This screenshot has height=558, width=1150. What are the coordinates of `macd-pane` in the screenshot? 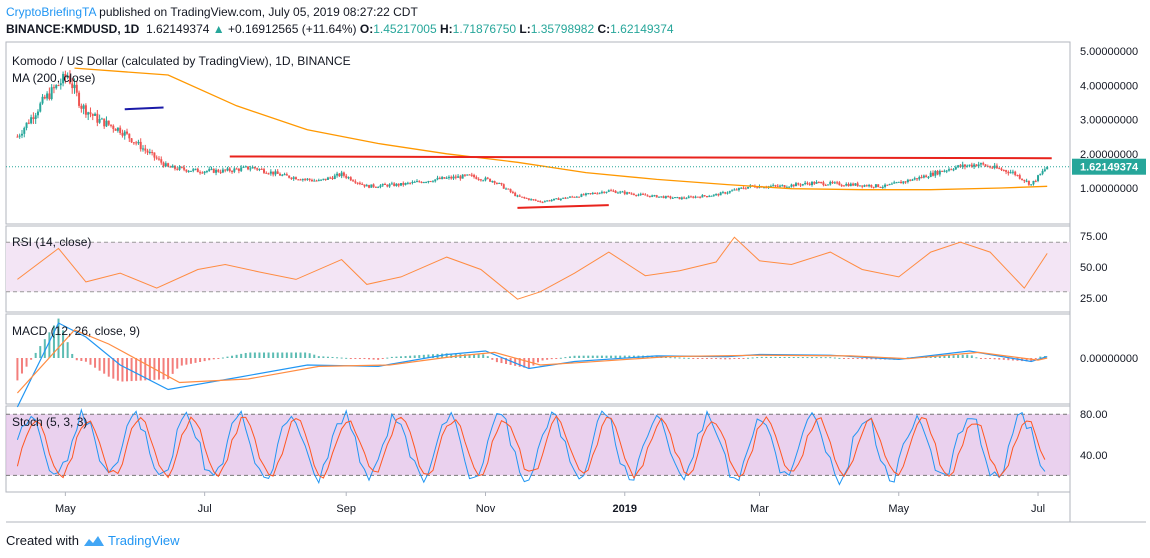 It's located at (532, 363).